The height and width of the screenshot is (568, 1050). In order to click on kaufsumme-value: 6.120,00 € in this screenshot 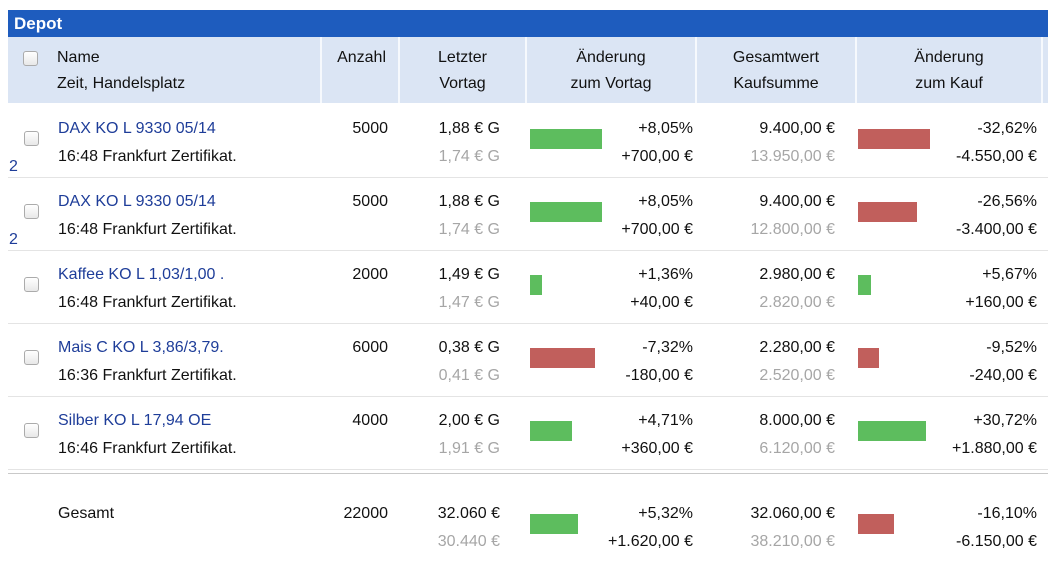, I will do `click(797, 448)`.